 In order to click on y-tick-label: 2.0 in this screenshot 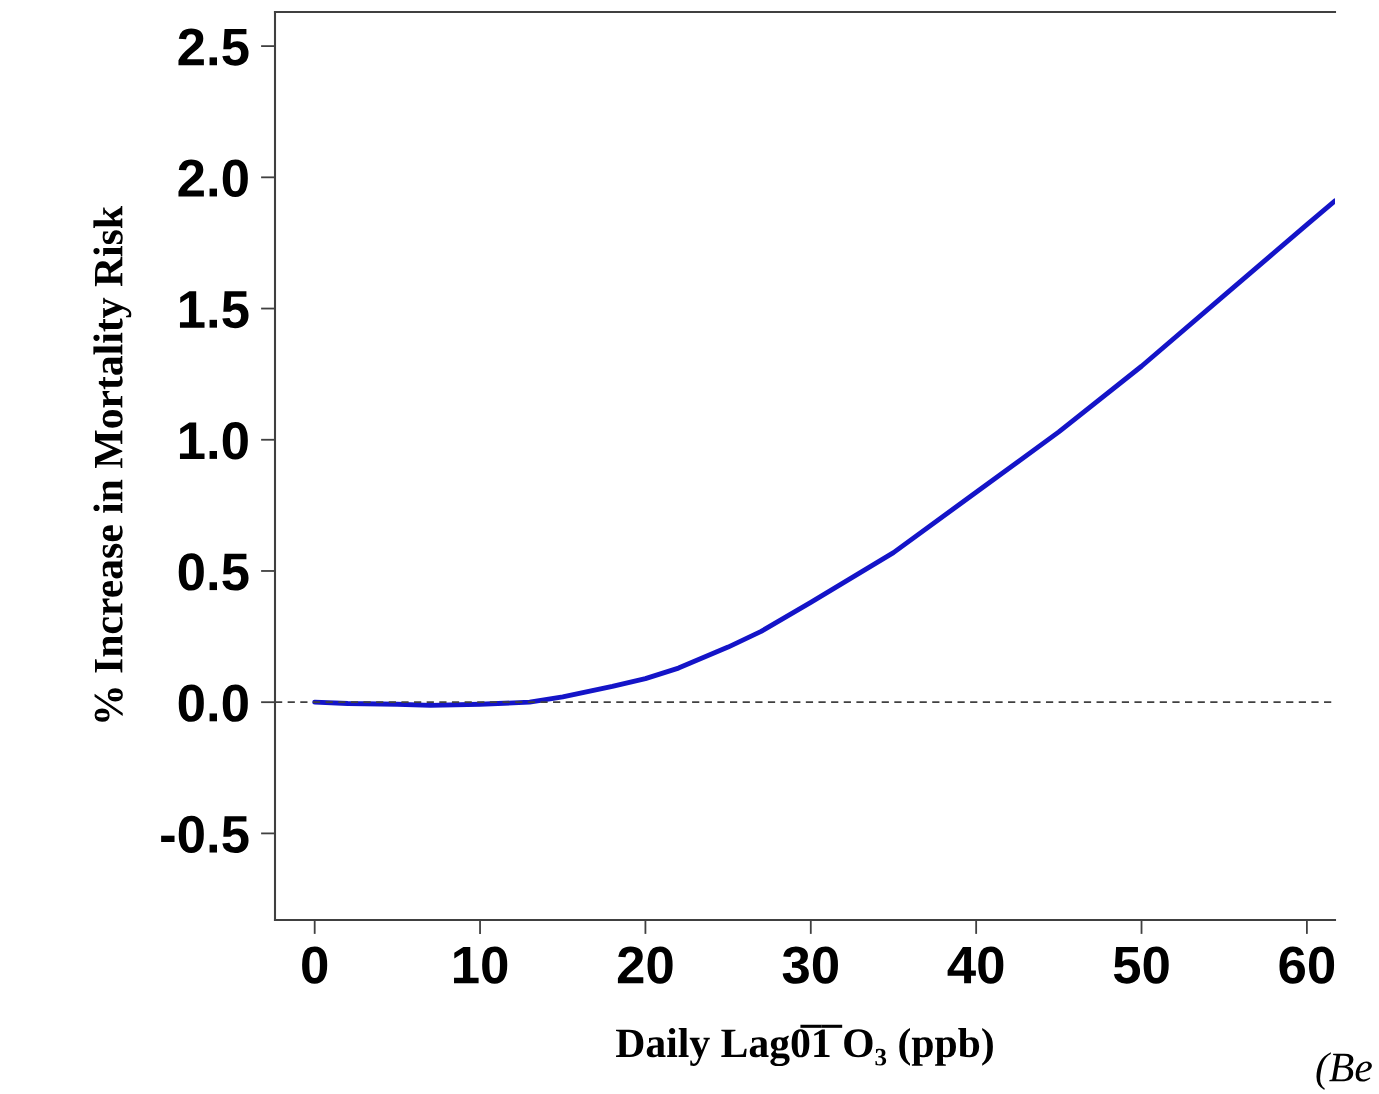, I will do `click(213, 178)`.